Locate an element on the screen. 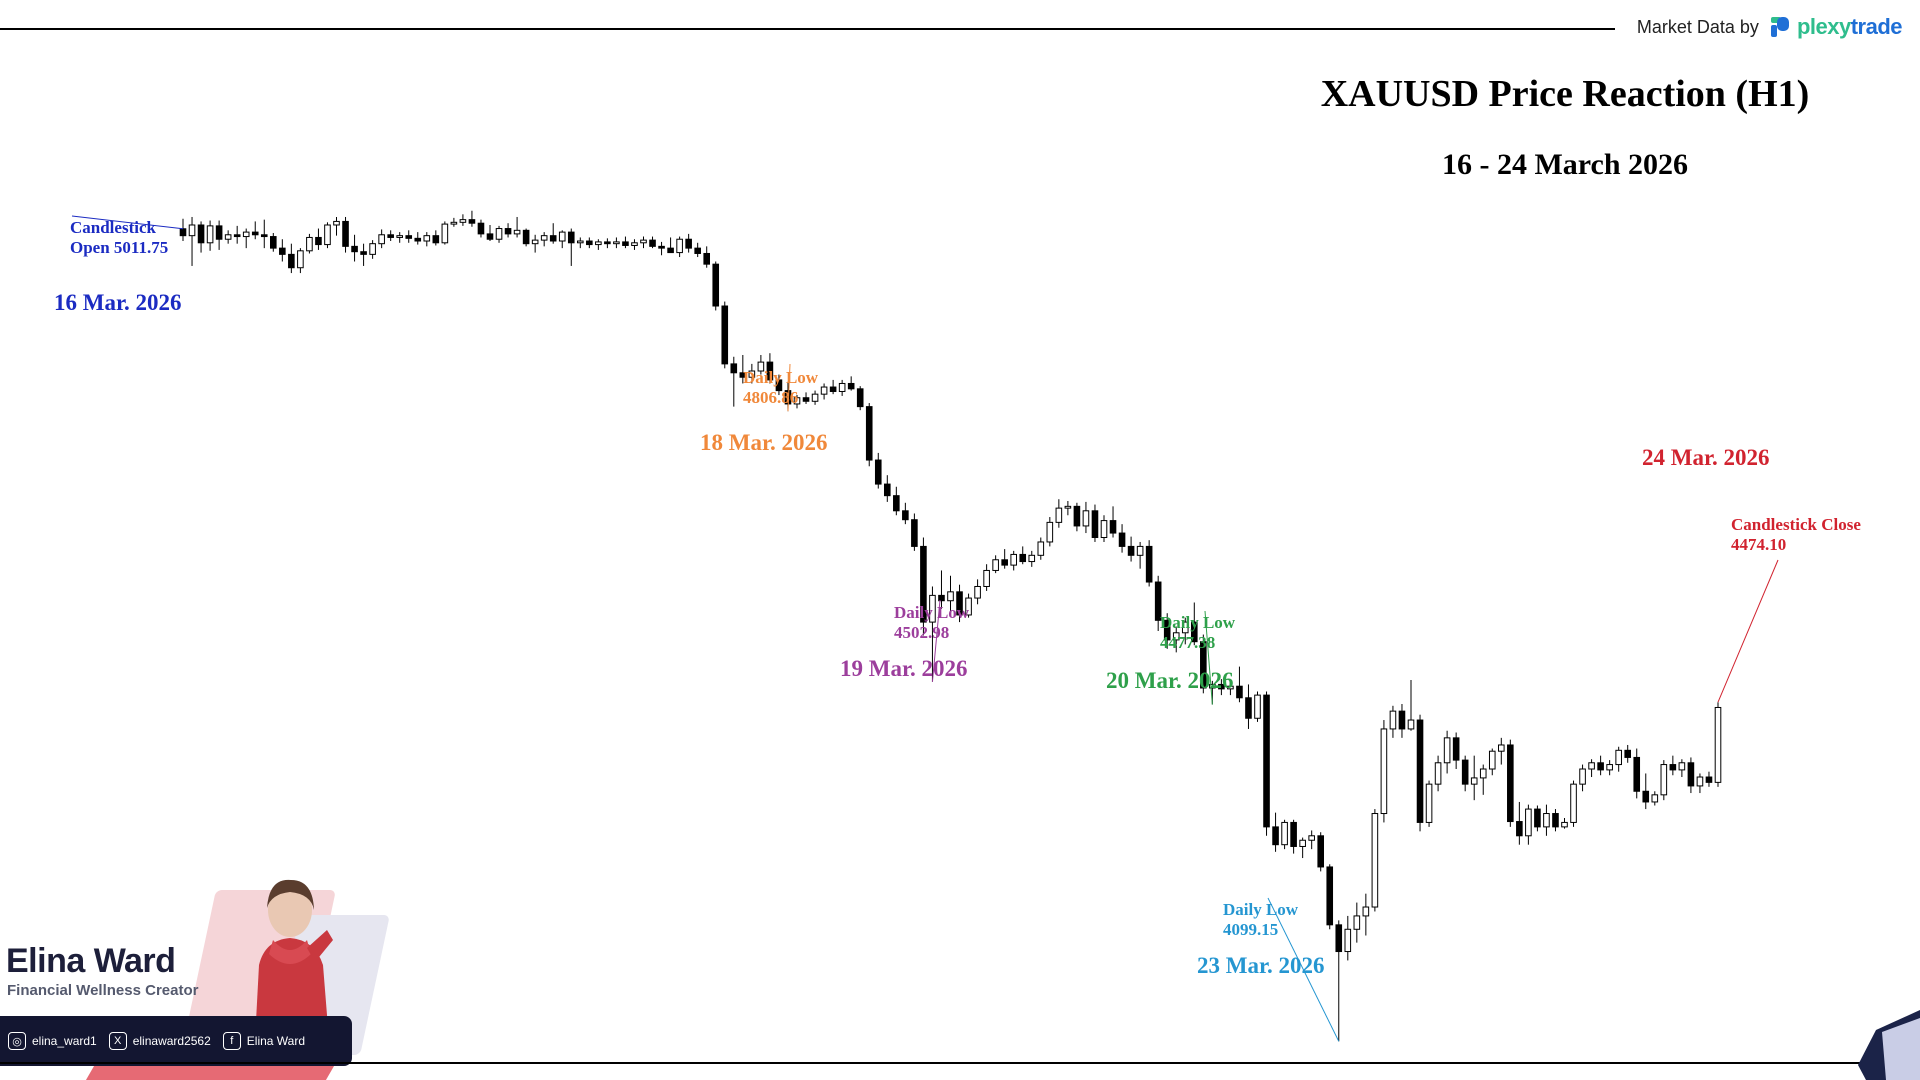 Image resolution: width=1920 pixels, height=1080 pixels. annotation-leader-open is located at coordinates (127, 222).